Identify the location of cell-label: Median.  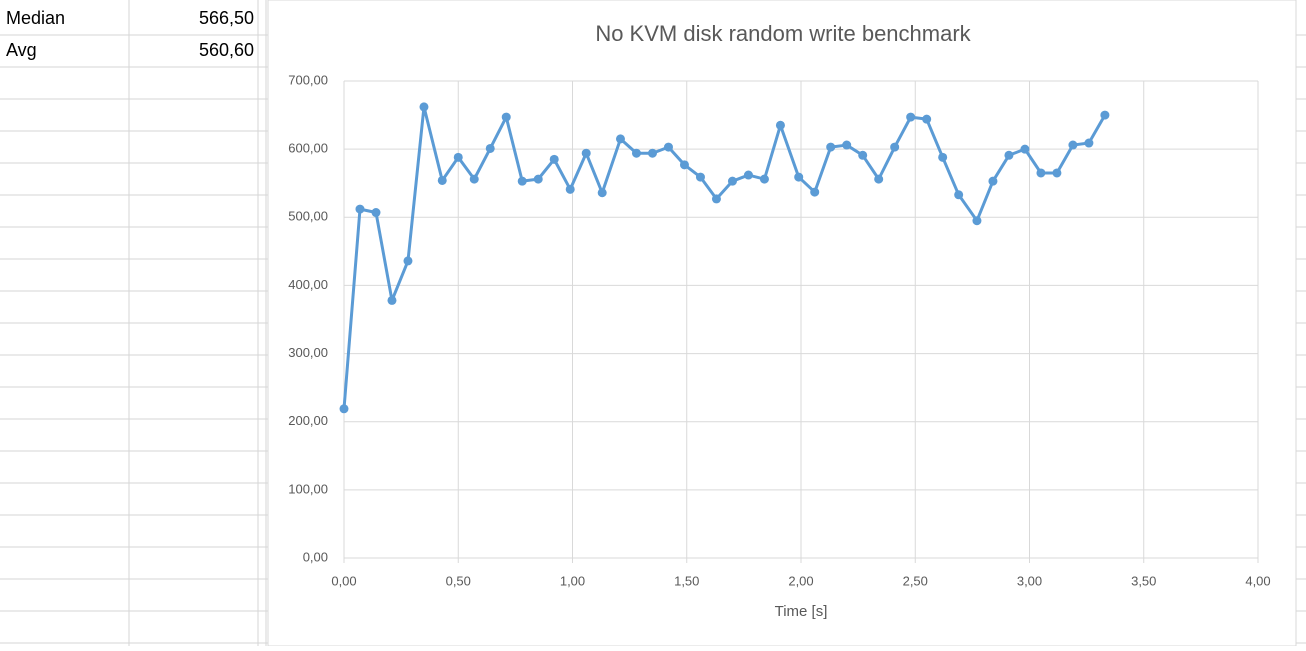
(35, 18).